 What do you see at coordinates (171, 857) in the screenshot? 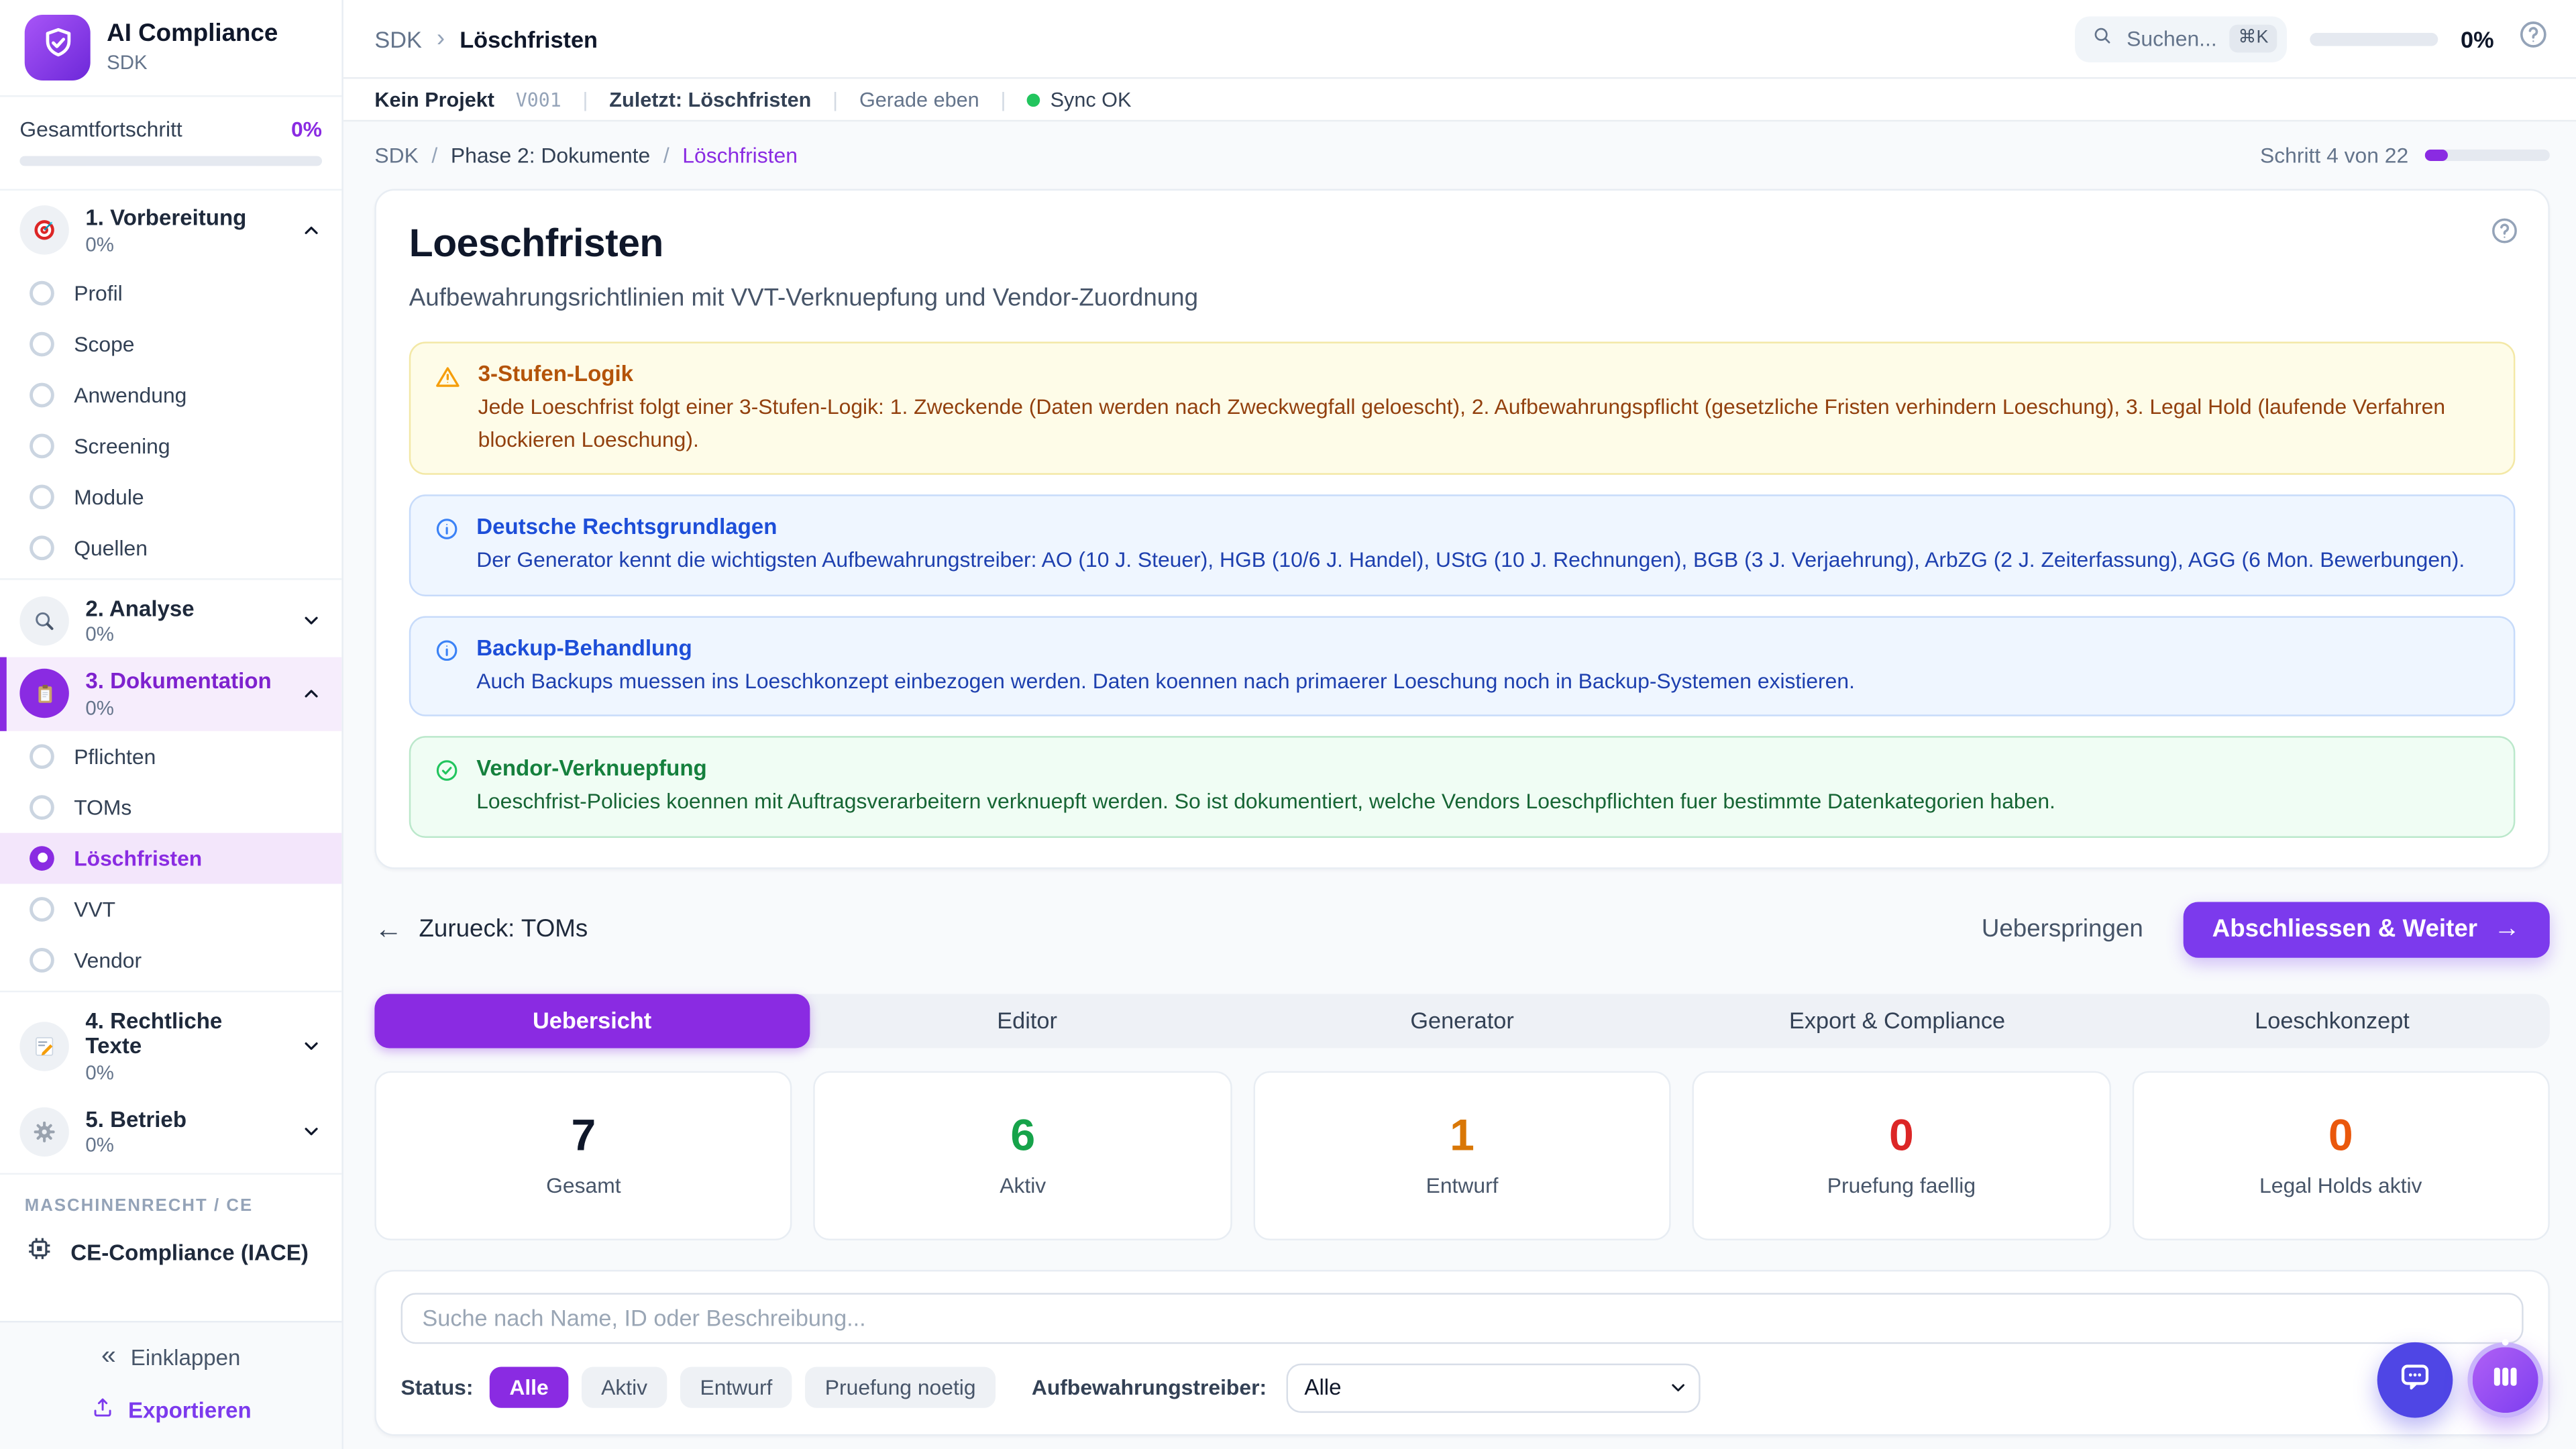
I see `sidebar-item-loeschfristen: Löschfristen` at bounding box center [171, 857].